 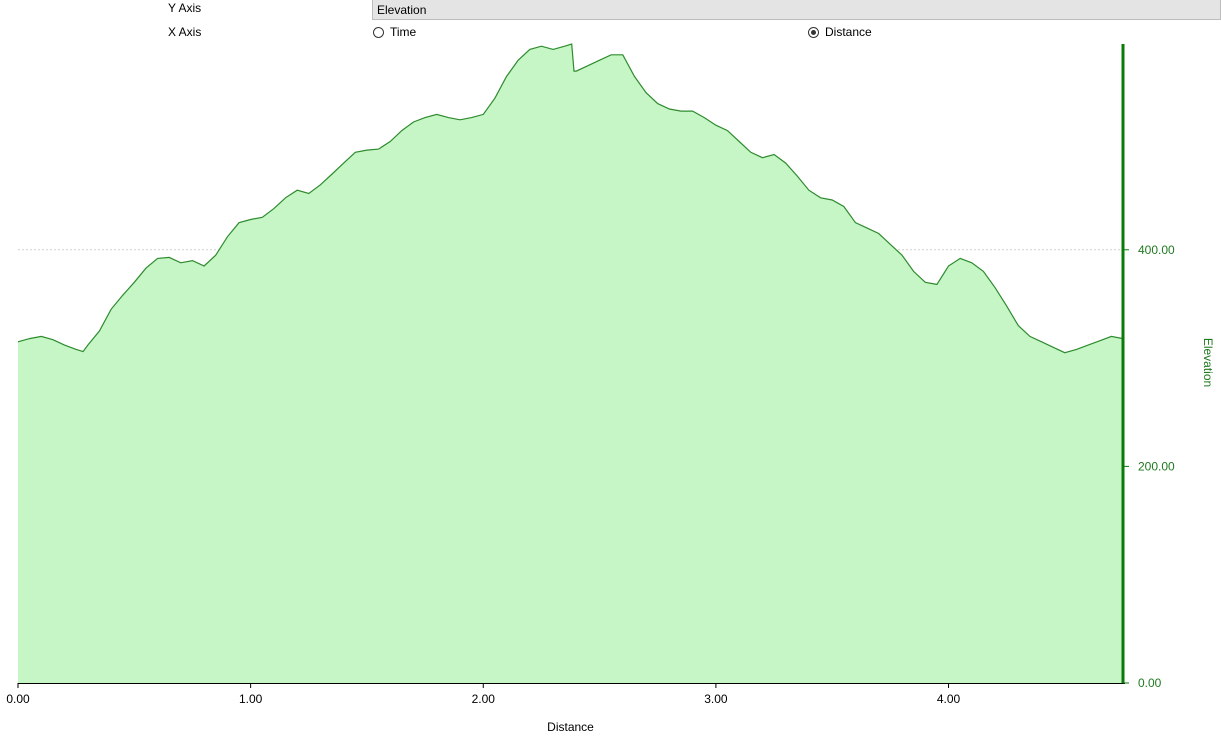 I want to click on y-axis-dropdown: Elevation, so click(x=796, y=10).